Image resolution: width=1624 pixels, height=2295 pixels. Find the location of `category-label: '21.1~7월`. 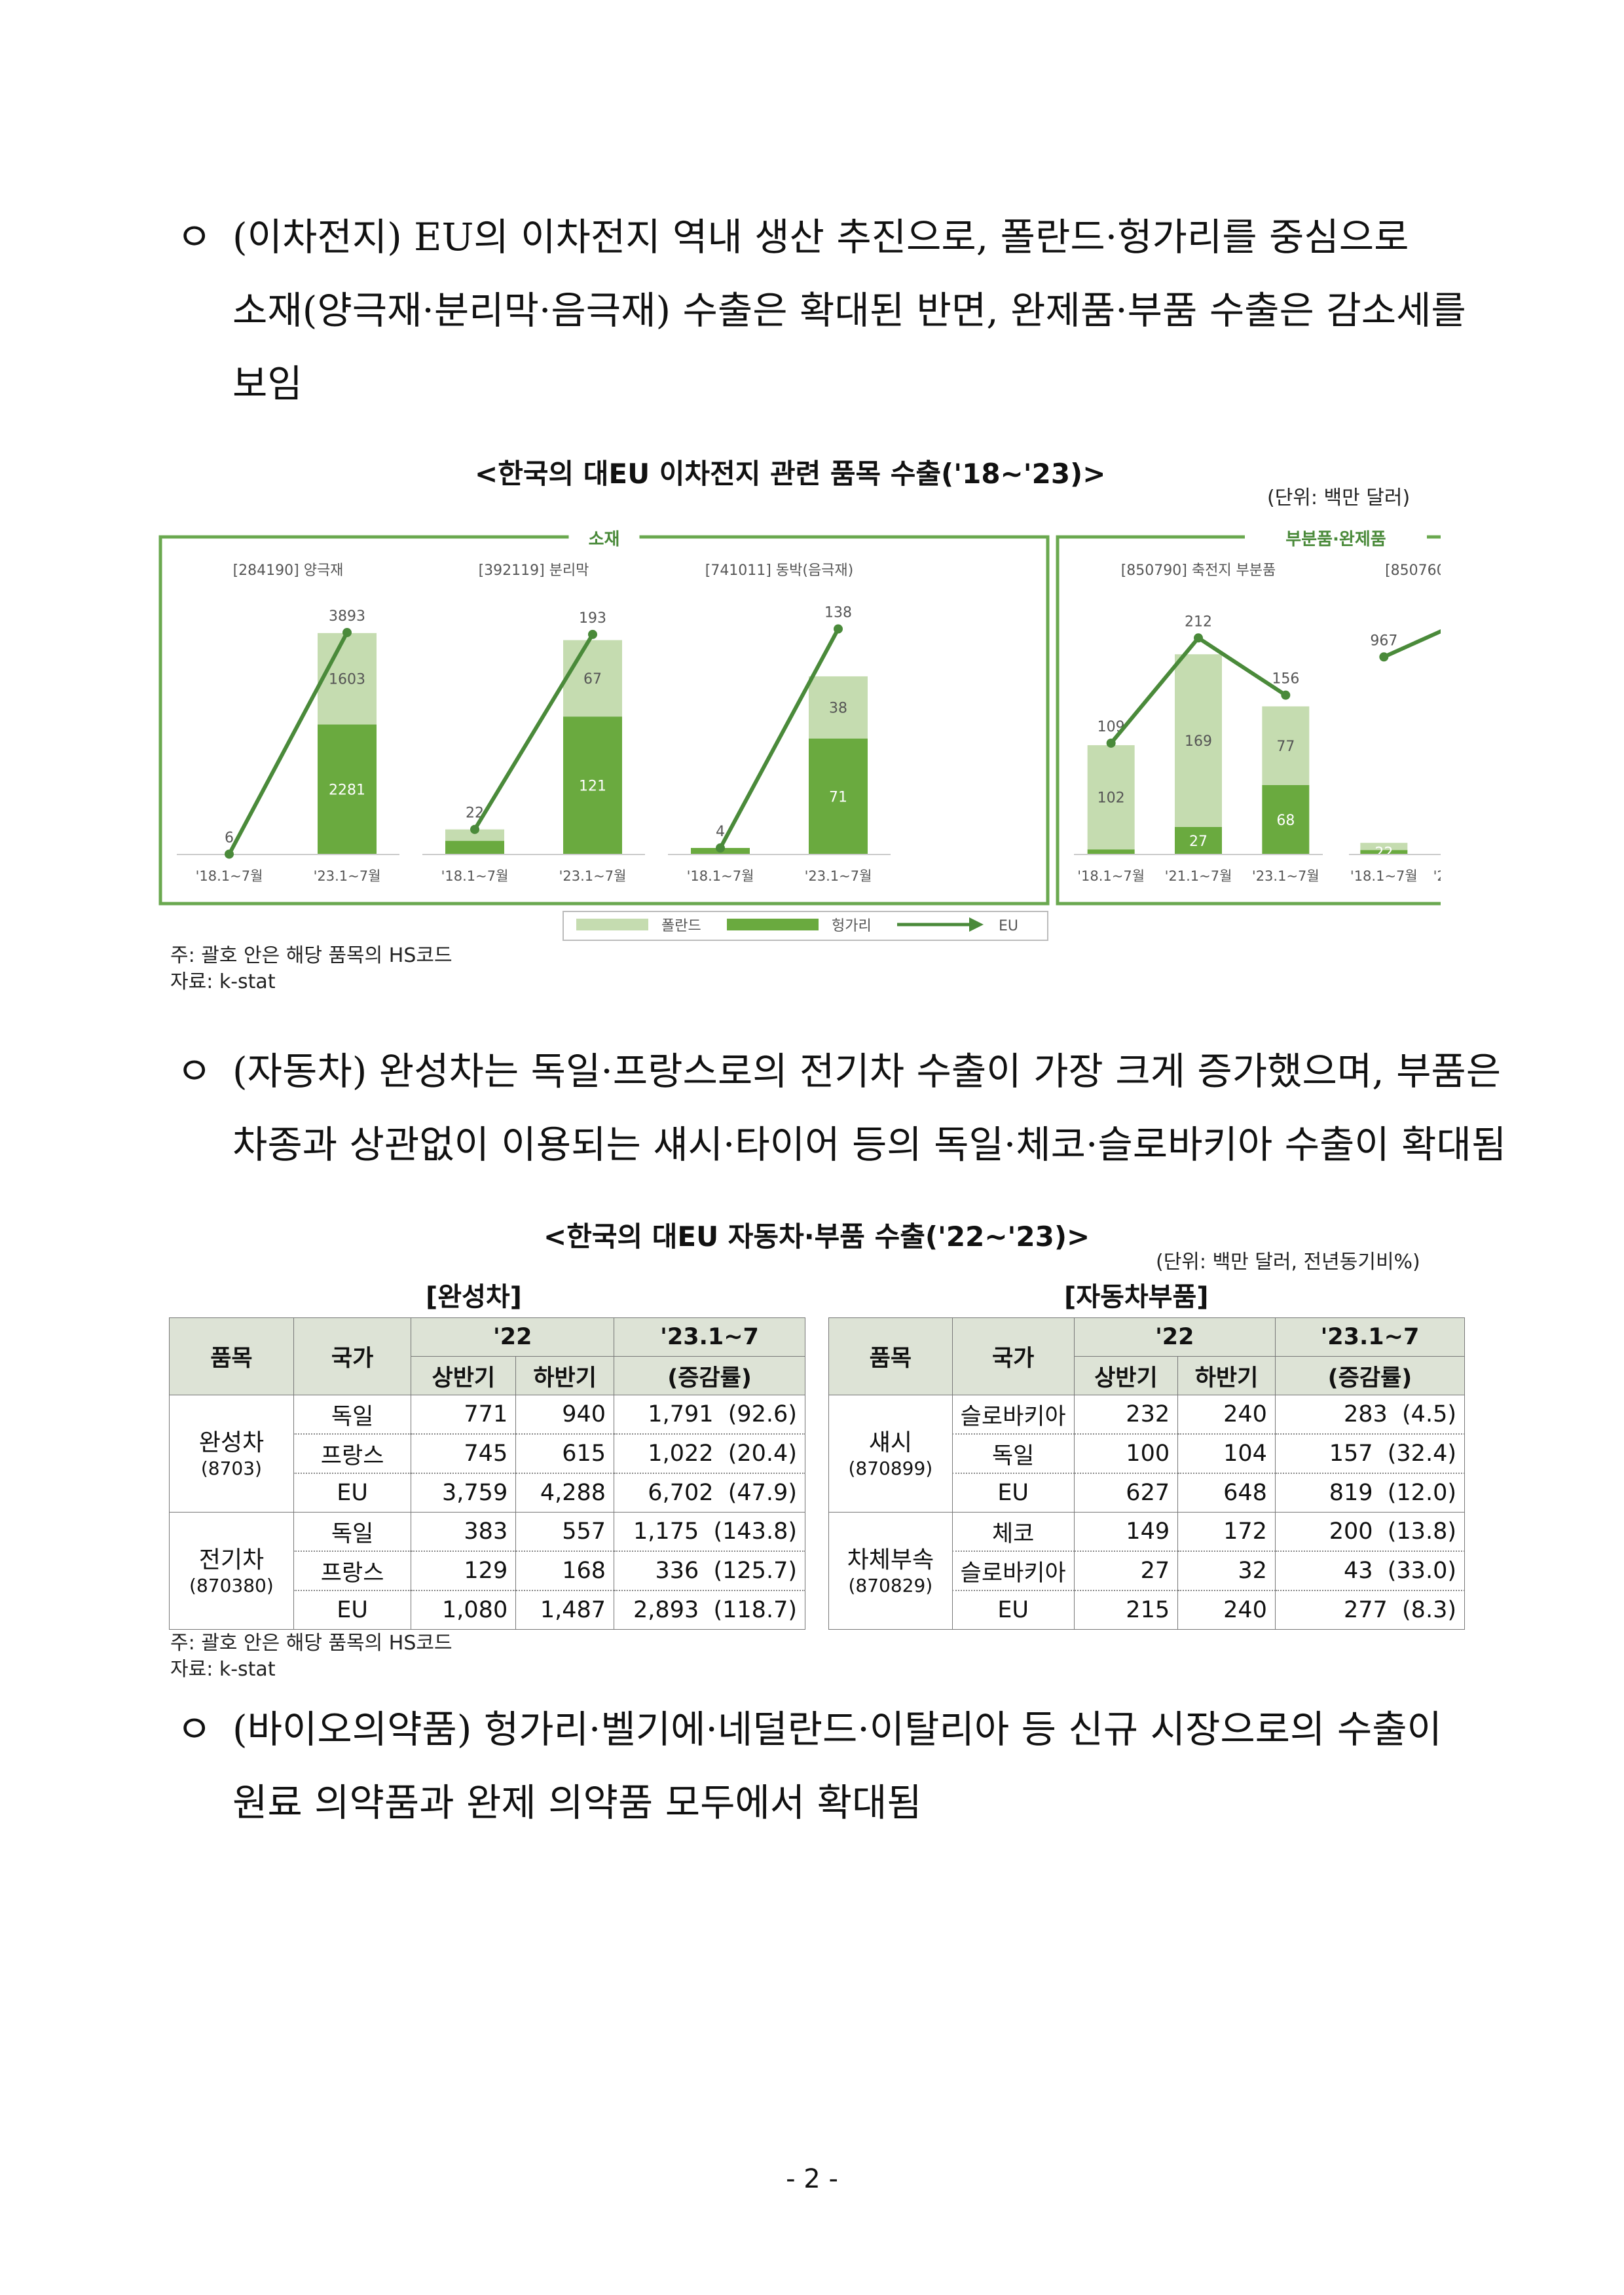

category-label: '21.1~7월 is located at coordinates (1437, 876).